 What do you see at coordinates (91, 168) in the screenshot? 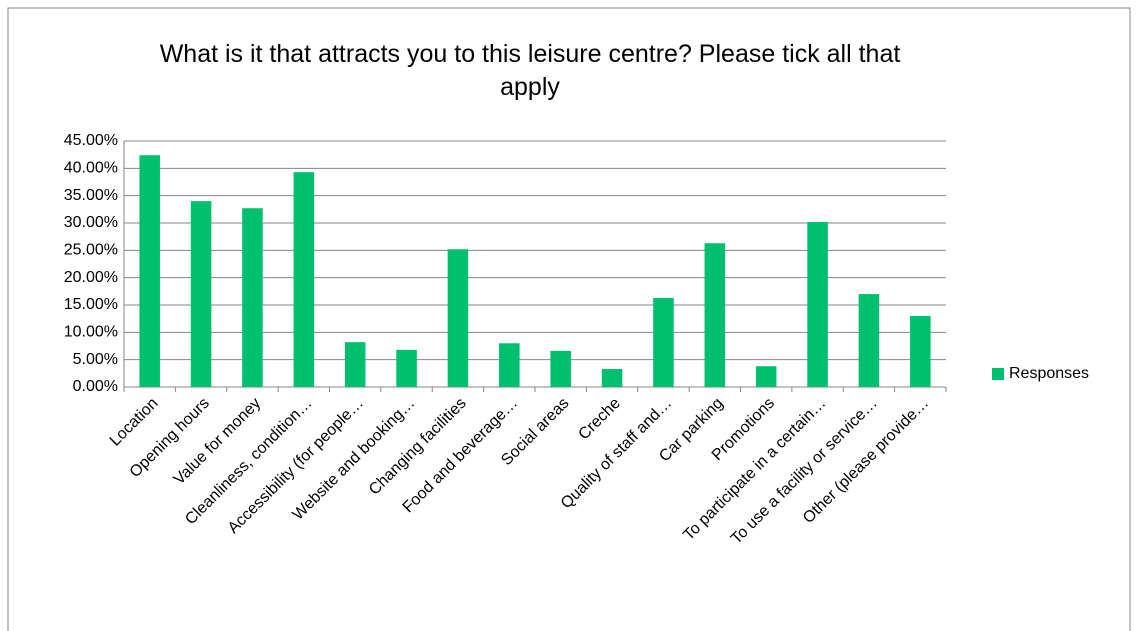
I see `y-tick-label: 40.00%` at bounding box center [91, 168].